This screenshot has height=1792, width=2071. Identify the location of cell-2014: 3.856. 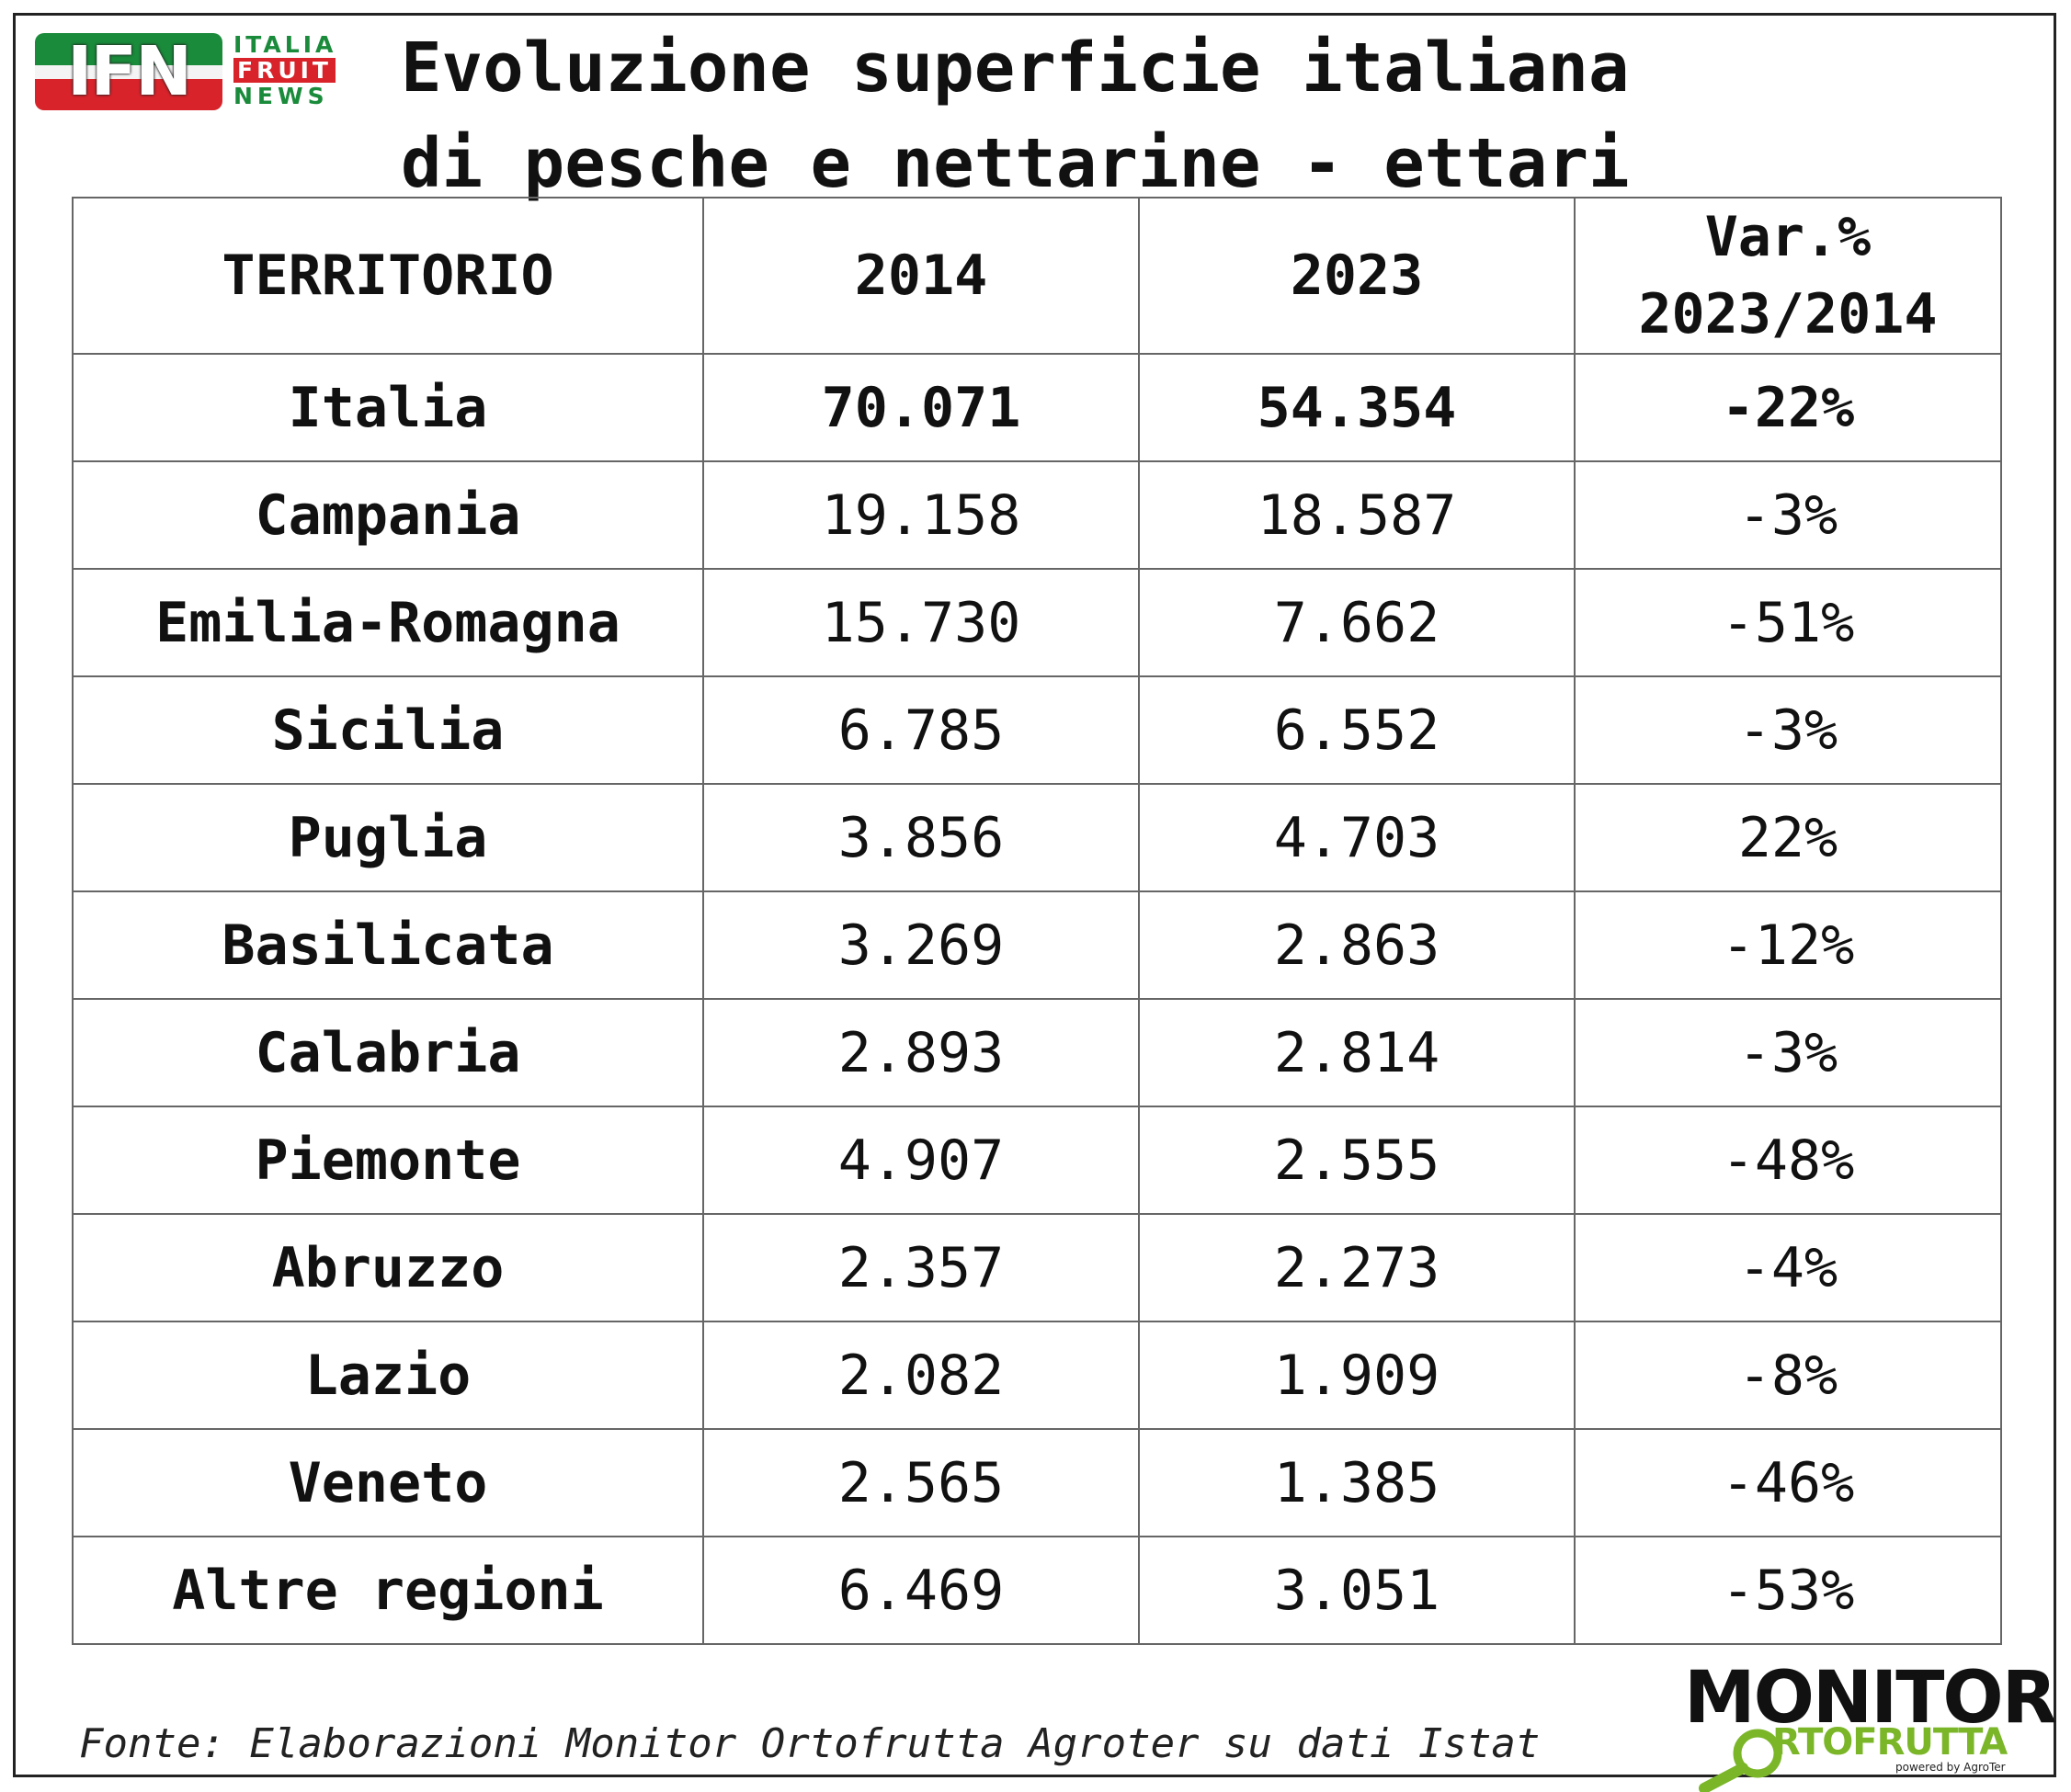
(921, 837).